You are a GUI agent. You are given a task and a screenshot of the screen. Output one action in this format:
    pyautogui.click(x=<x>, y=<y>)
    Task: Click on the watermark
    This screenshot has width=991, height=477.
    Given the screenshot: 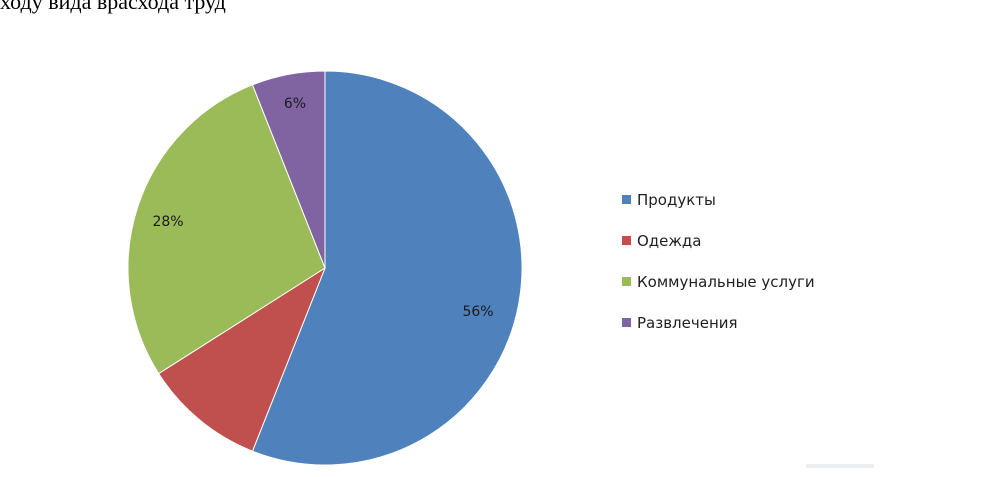 What is the action you would take?
    pyautogui.click(x=840, y=466)
    